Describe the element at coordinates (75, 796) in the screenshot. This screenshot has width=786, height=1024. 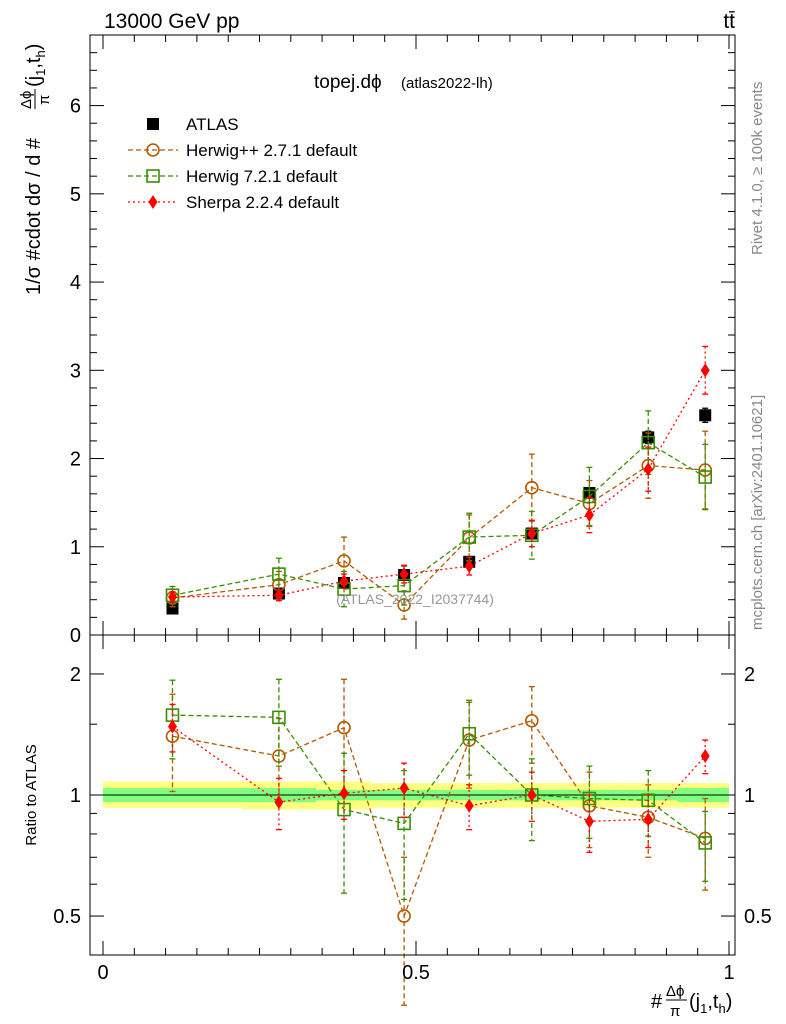
I see `ratio-y-tick-label: 1` at that location.